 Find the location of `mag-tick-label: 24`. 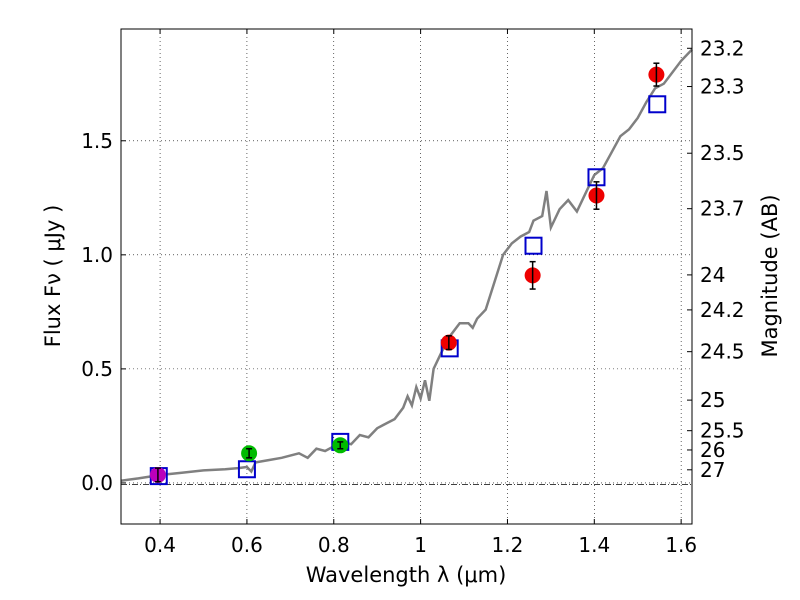

mag-tick-label: 24 is located at coordinates (712, 275).